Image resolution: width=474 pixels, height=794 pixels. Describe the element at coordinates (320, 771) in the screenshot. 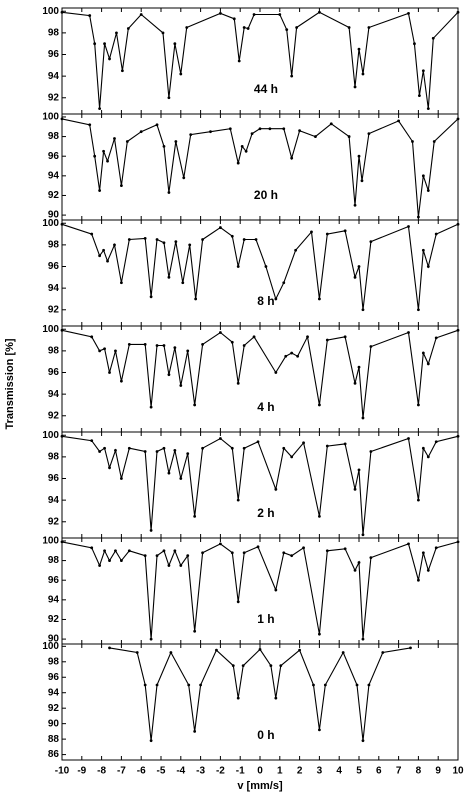

I see `x-tick-label: 3` at that location.